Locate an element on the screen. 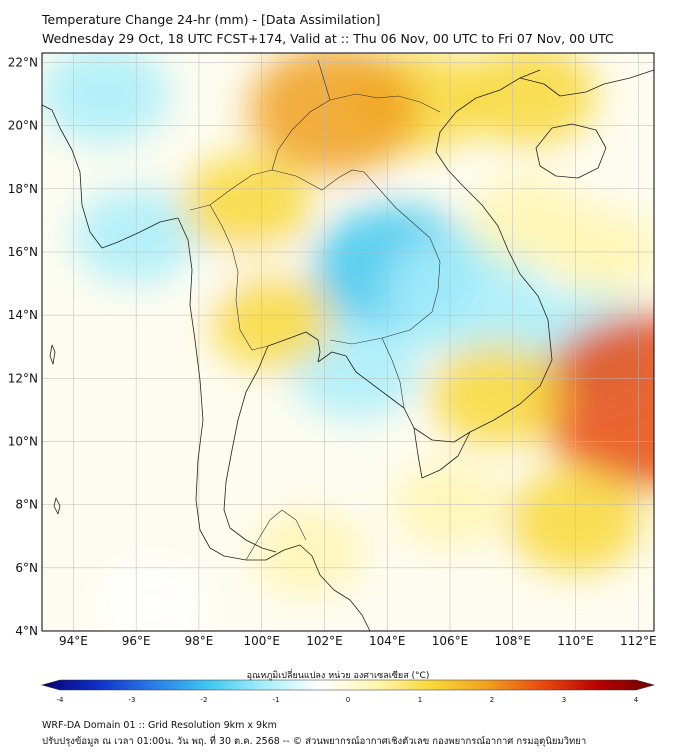 Image resolution: width=676 pixels, height=756 pixels. latitude-labels: 22°N 20°N 18°N 16°N 14°N 12°N 10°N 8°N 6°N 4°N is located at coordinates (23, 346).